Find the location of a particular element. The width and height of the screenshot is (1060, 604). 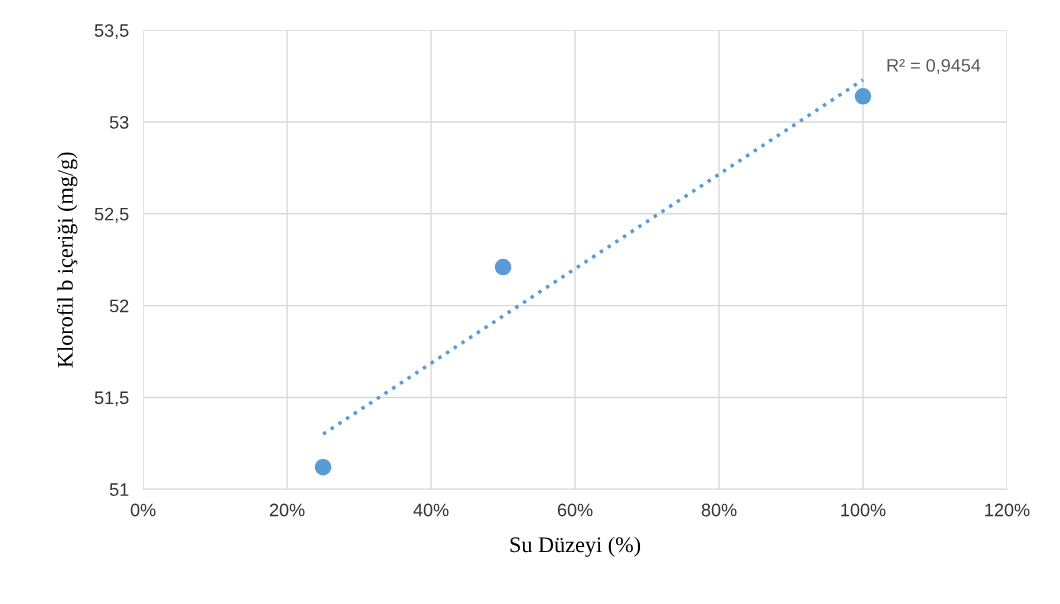

y-tick-label: 52 is located at coordinates (119, 306).